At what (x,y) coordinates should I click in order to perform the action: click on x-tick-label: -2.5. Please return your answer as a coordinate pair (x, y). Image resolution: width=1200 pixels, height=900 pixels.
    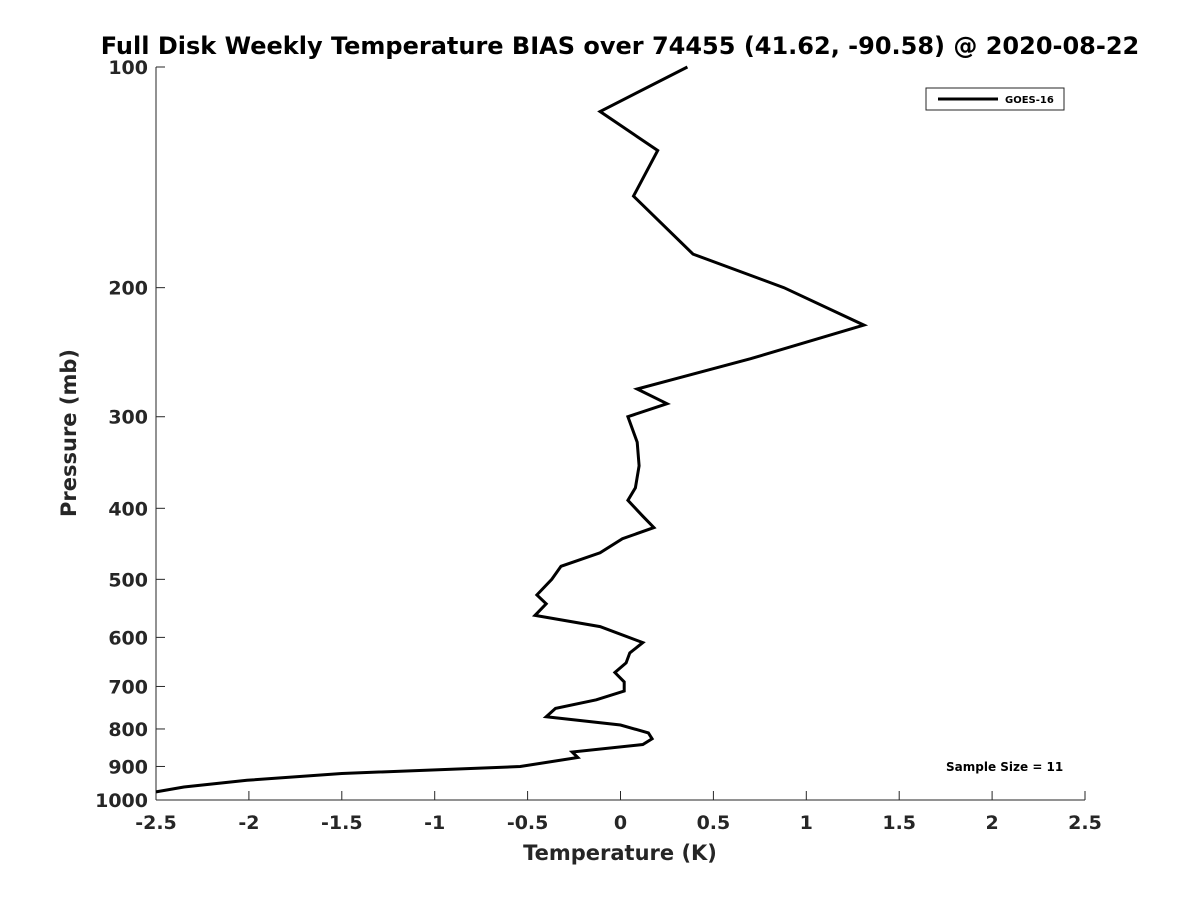
    Looking at the image, I should click on (156, 823).